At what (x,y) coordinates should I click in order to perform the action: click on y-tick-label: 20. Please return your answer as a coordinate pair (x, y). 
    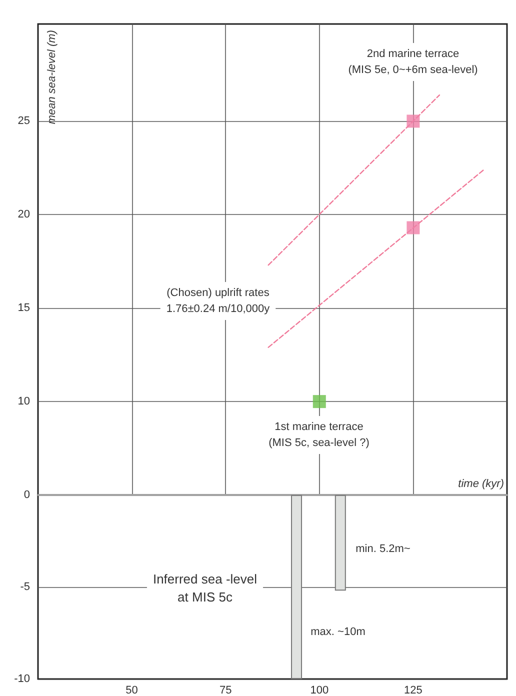
    Looking at the image, I should click on (24, 214).